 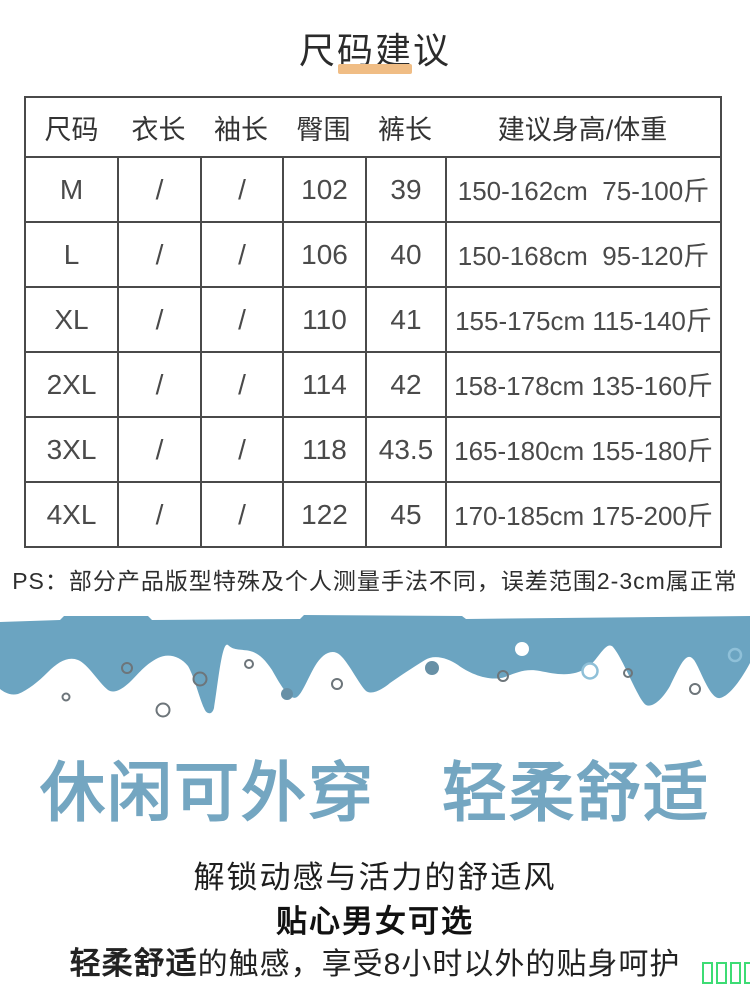 What do you see at coordinates (405, 319) in the screenshot?
I see `cell-pants: 41` at bounding box center [405, 319].